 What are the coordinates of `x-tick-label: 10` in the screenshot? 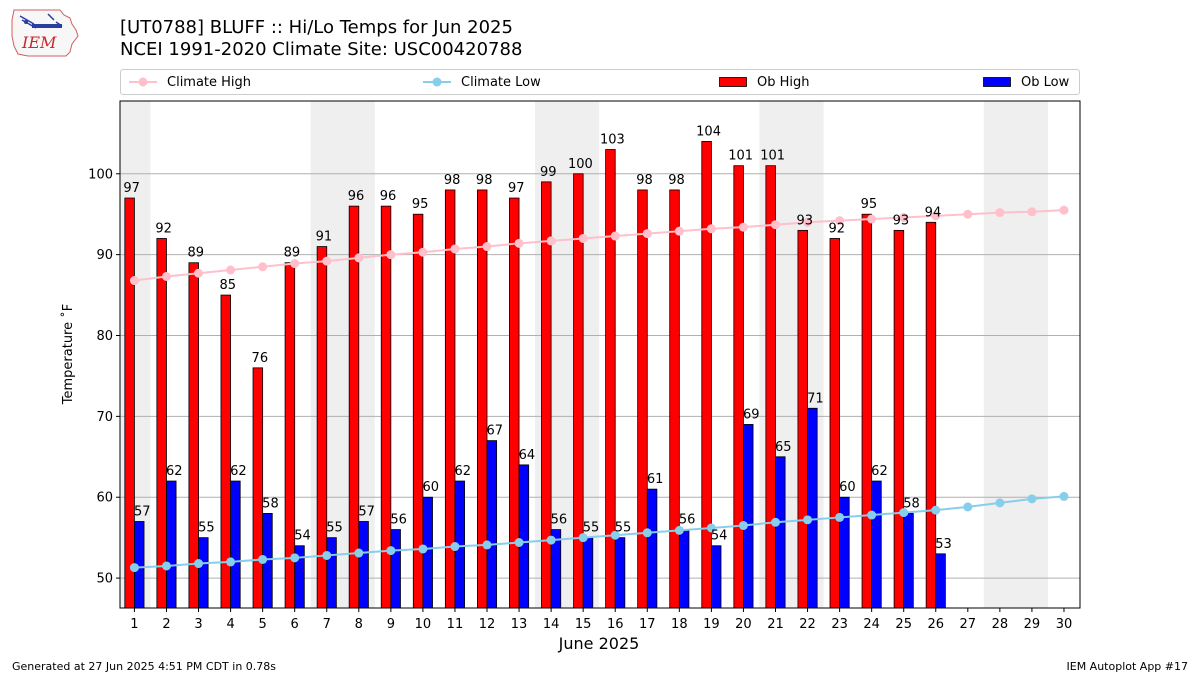 It's located at (423, 624).